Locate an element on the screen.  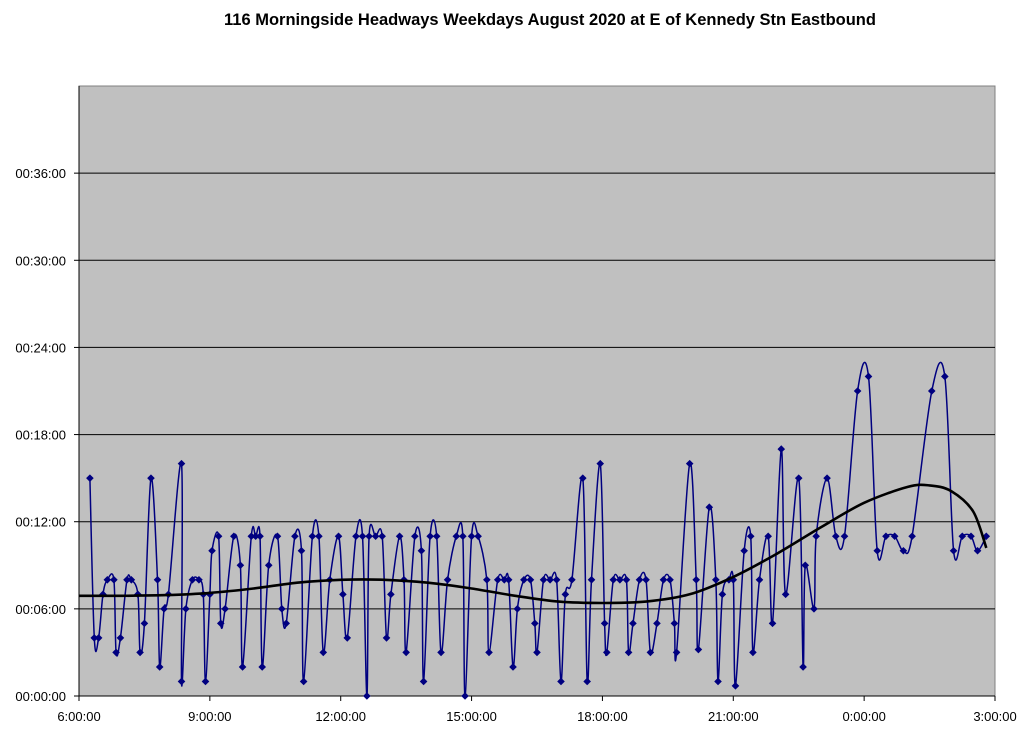
y-tick-label: 00:12:00 is located at coordinates (40, 522).